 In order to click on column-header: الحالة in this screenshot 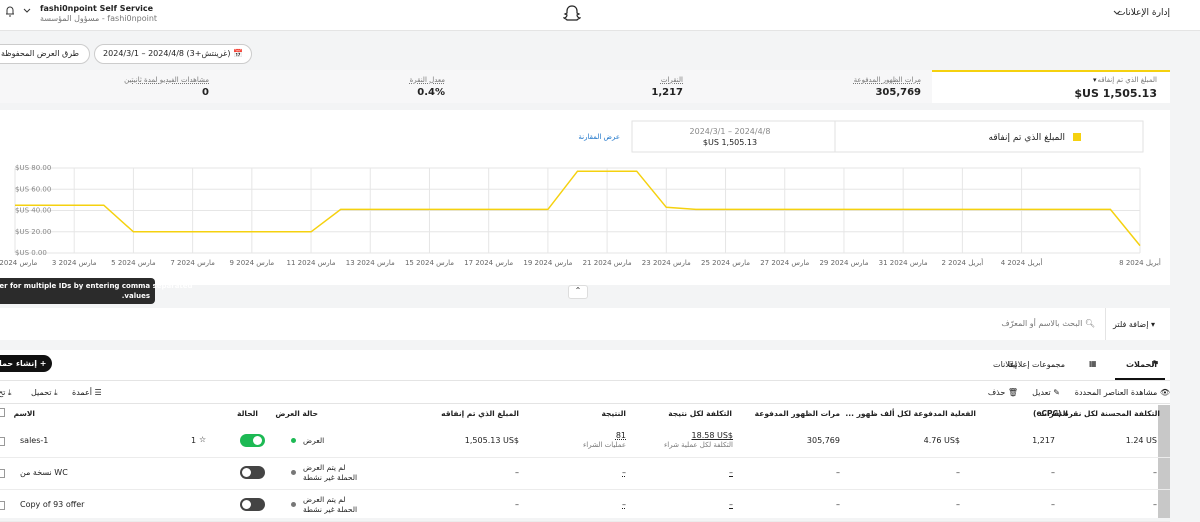, I will do `click(247, 413)`.